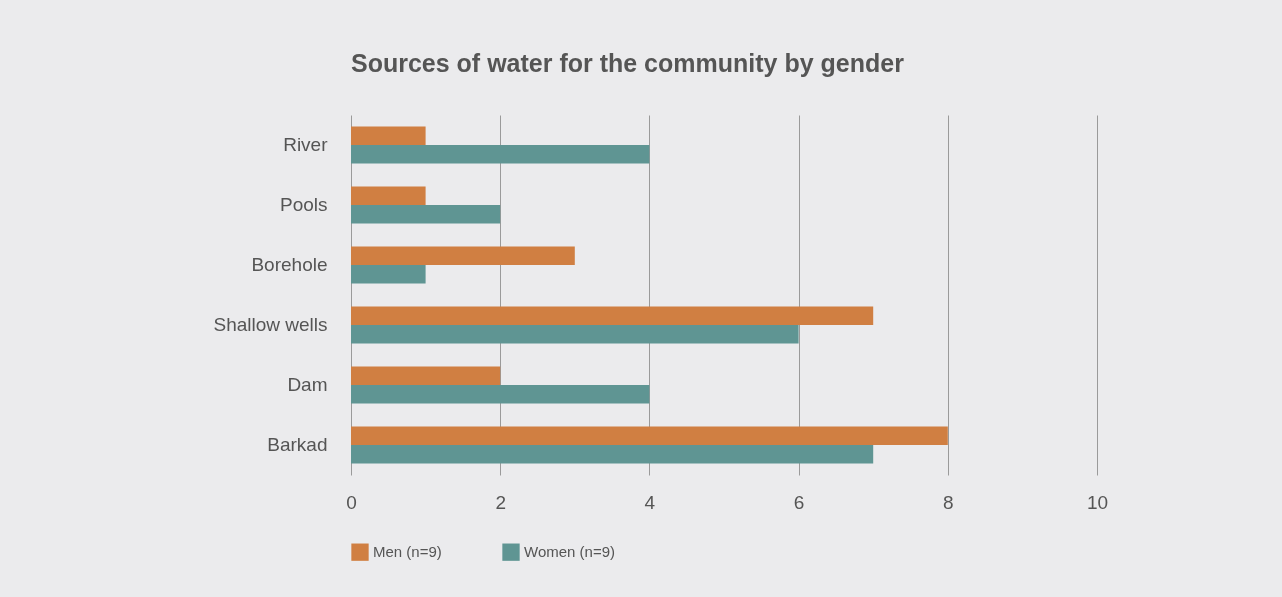  What do you see at coordinates (307, 384) in the screenshot?
I see `y-tick-label: Dam` at bounding box center [307, 384].